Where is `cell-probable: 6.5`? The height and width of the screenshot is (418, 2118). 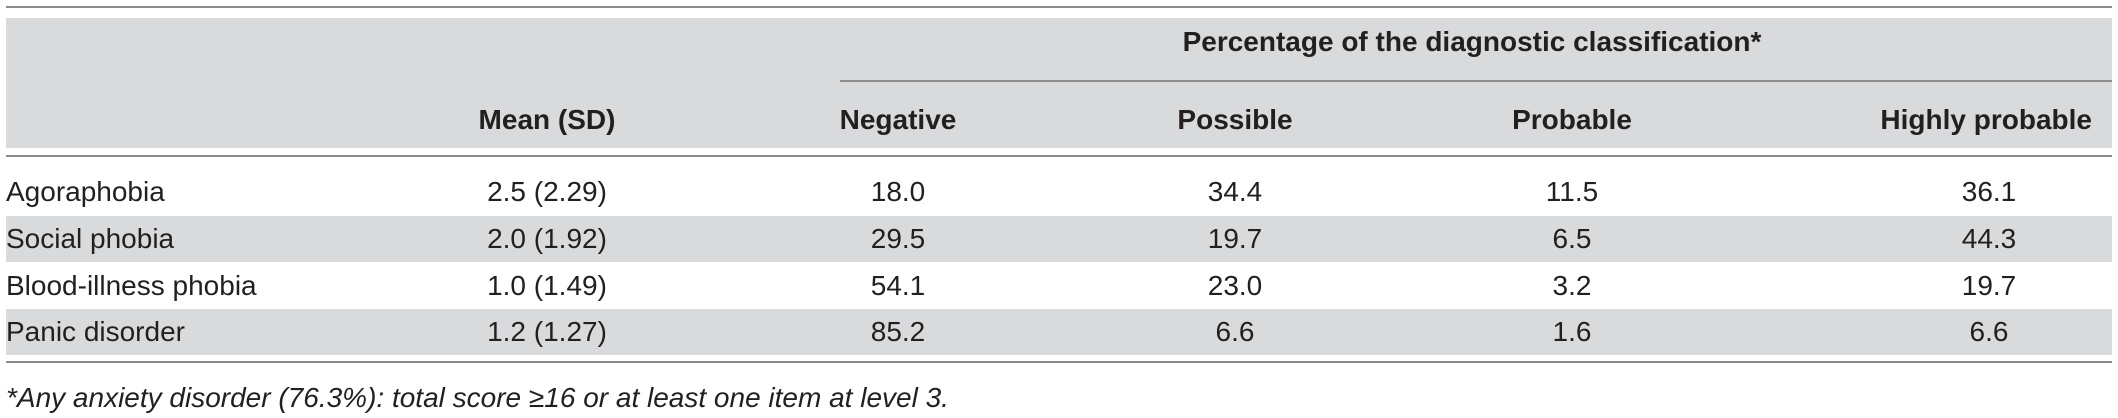 cell-probable: 6.5 is located at coordinates (1572, 238).